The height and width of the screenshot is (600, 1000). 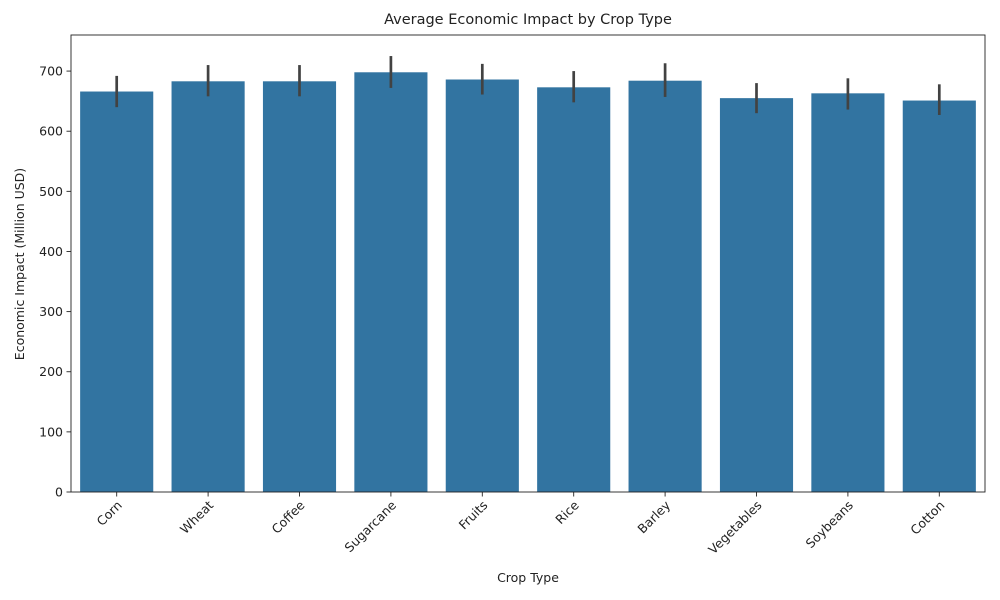 I want to click on y-tick-label-100: 100, so click(x=51, y=431).